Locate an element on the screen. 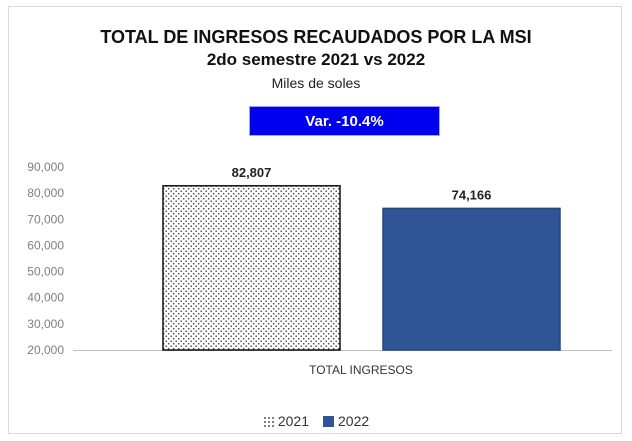 Image resolution: width=632 pixels, height=441 pixels. unit-label: Miles de soles is located at coordinates (316, 83).